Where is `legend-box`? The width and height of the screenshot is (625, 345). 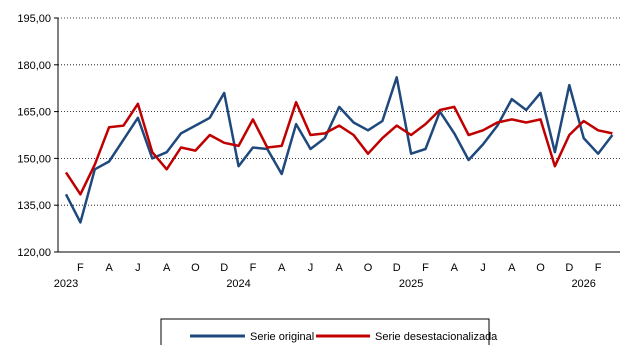
legend-box is located at coordinates (325, 331).